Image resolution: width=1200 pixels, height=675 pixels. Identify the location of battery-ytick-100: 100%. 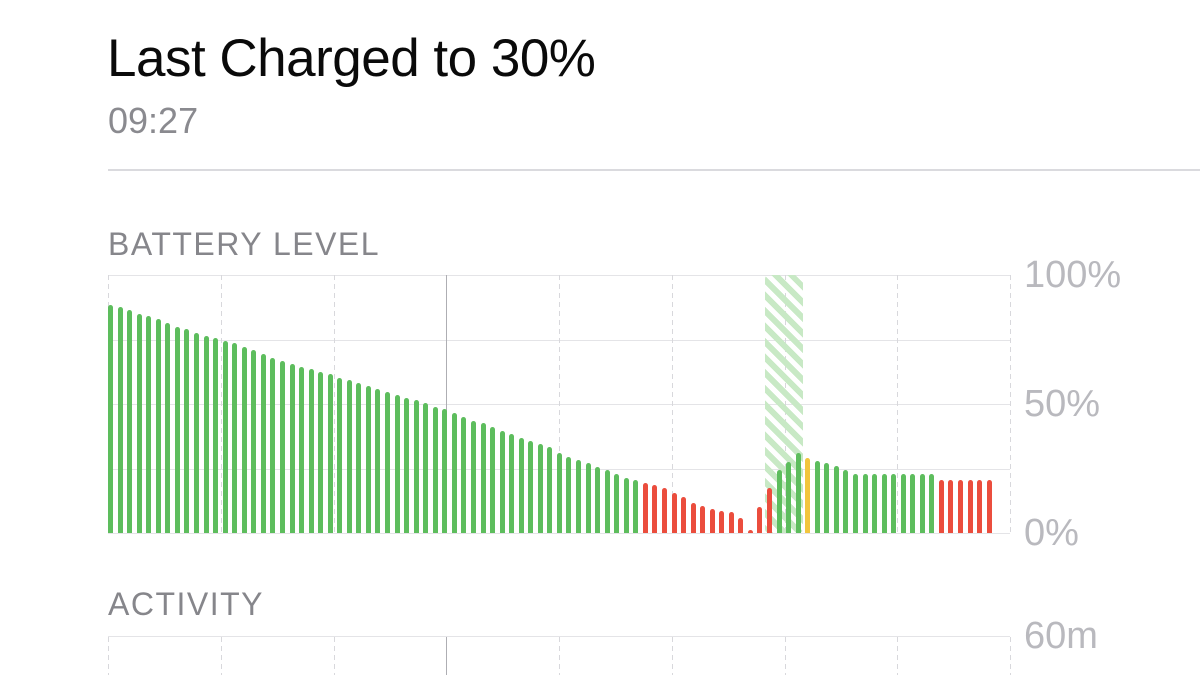
(1073, 275).